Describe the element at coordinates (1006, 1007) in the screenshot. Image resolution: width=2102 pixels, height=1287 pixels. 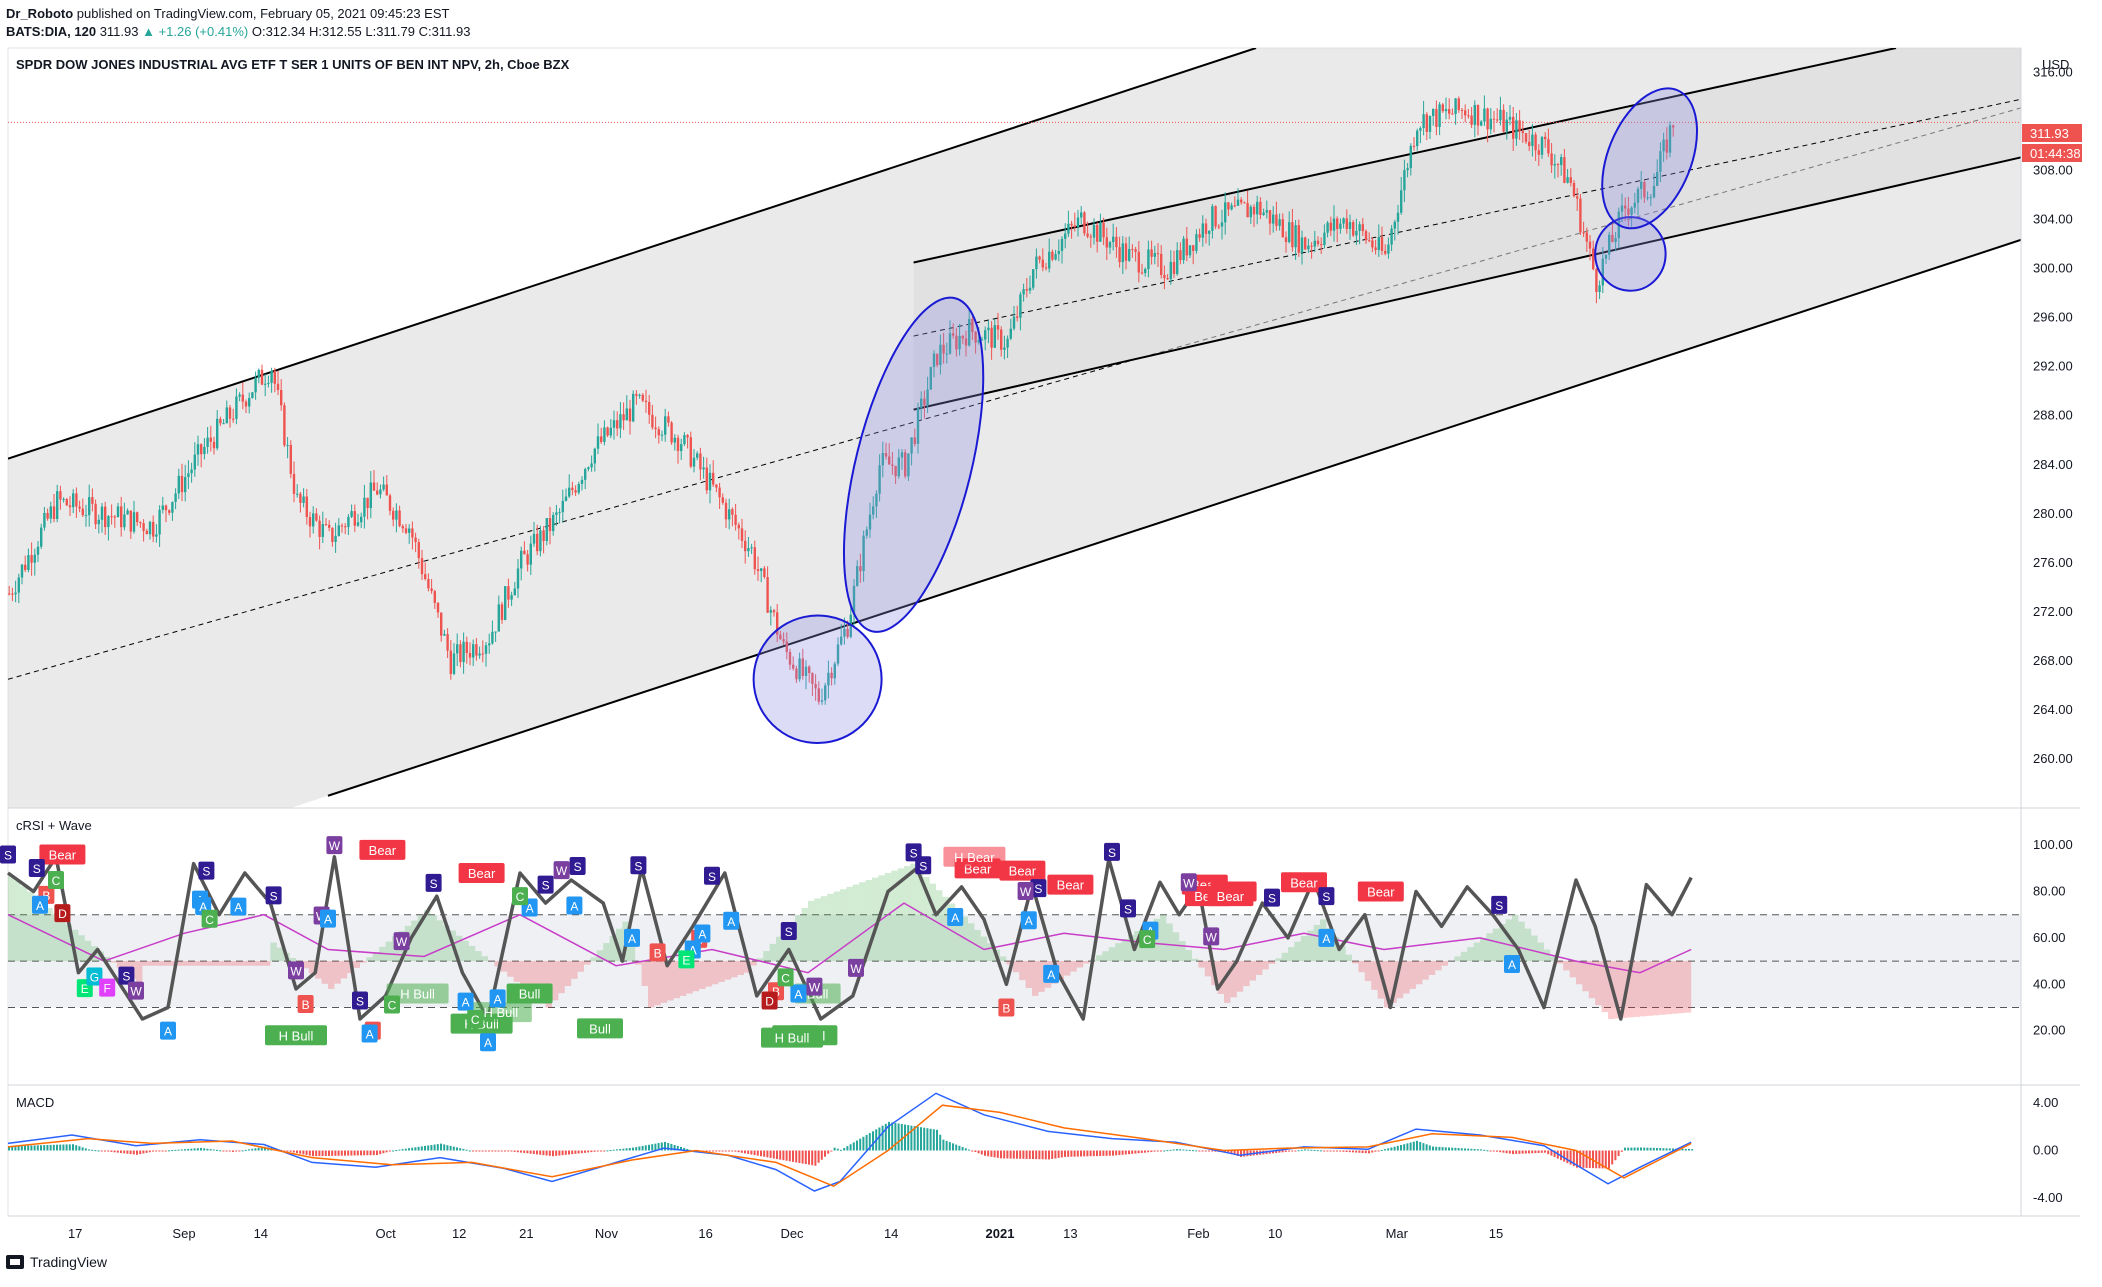
I see `signal-marker-b: B` at that location.